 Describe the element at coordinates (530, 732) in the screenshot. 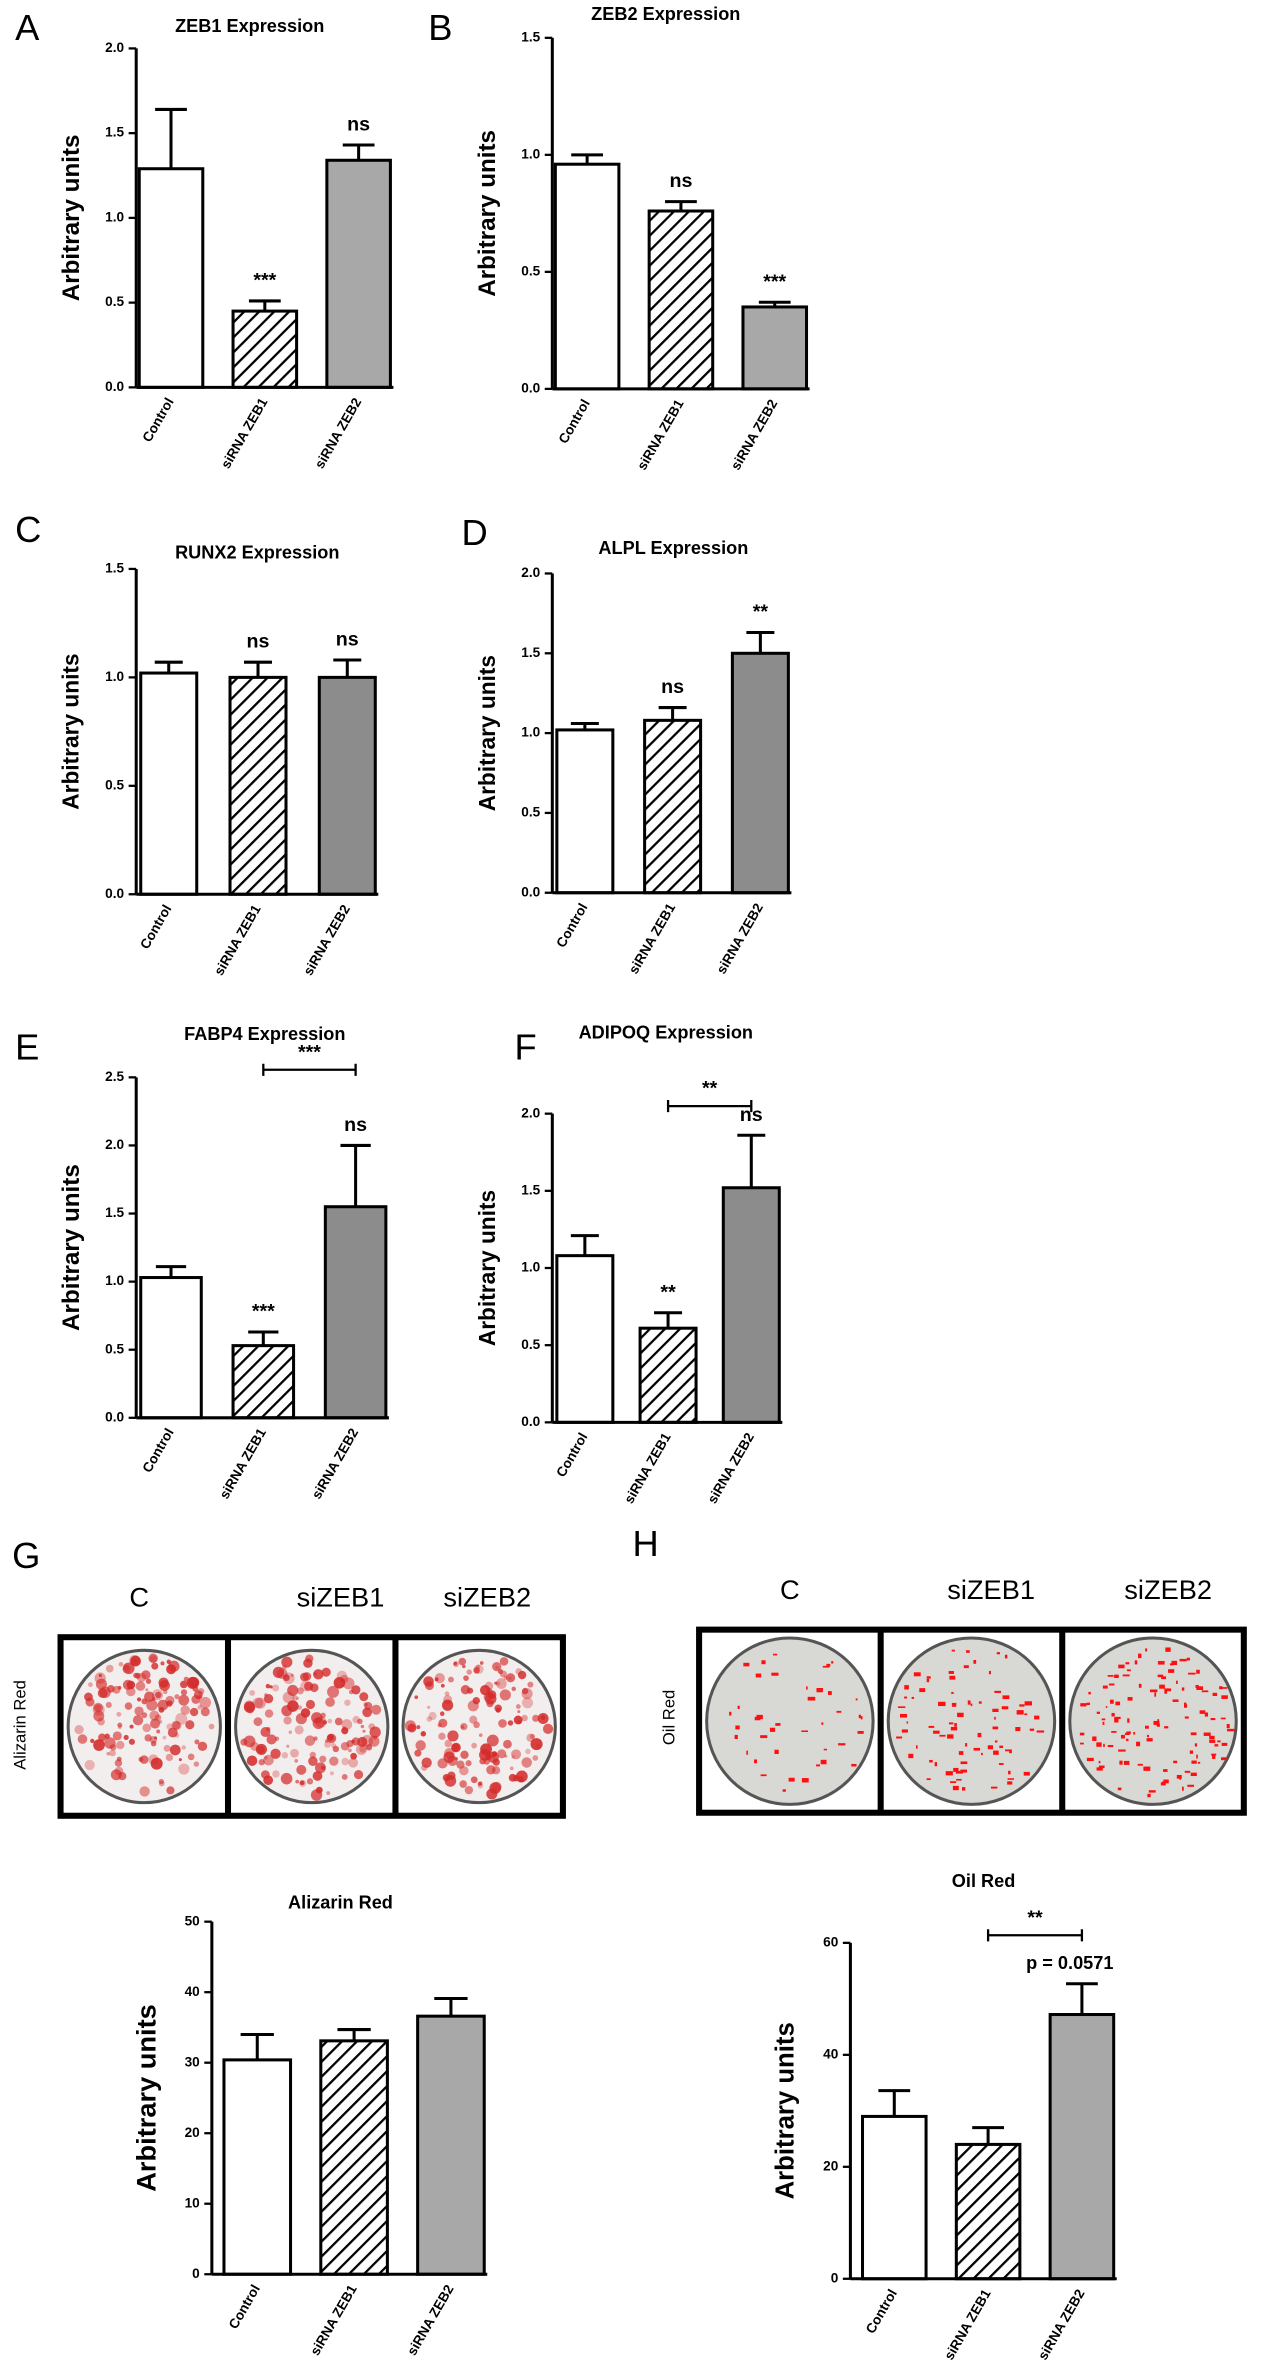

I see `y-tick-label: 1.0` at that location.